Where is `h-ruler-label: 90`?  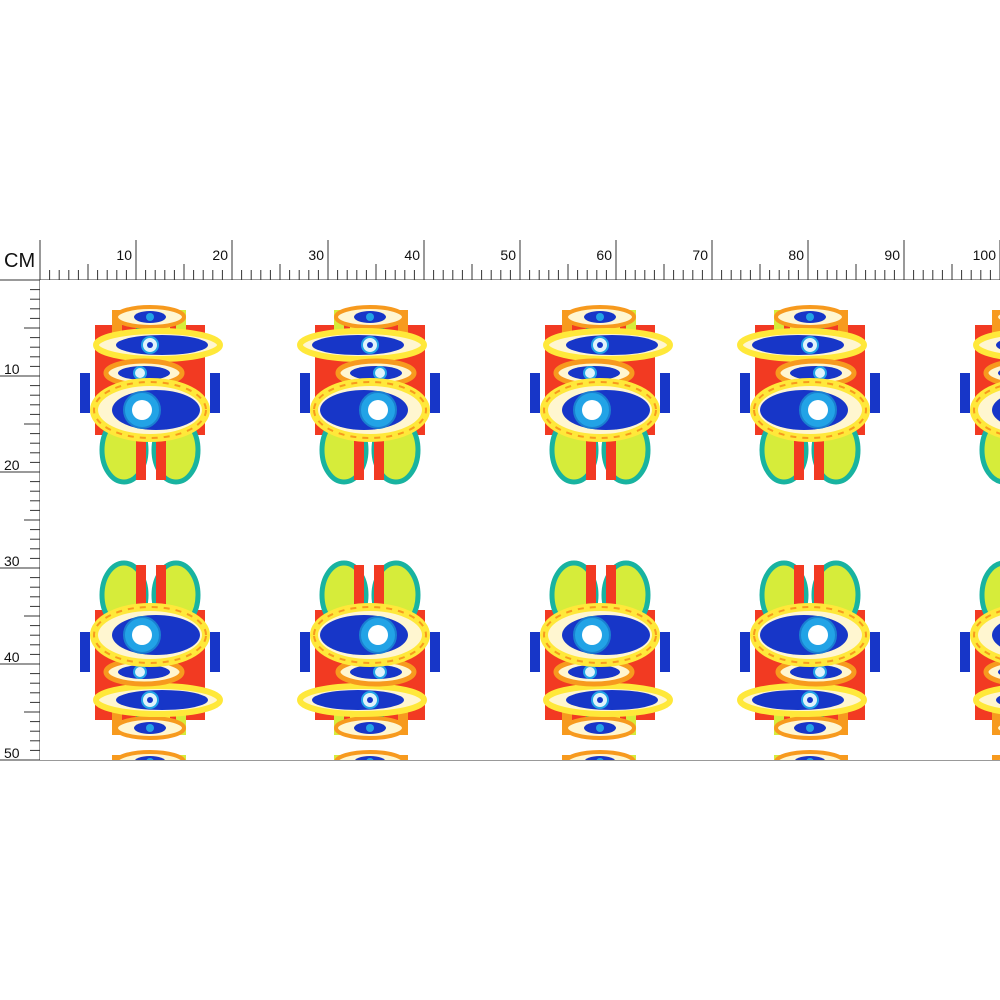 h-ruler-label: 90 is located at coordinates (892, 255).